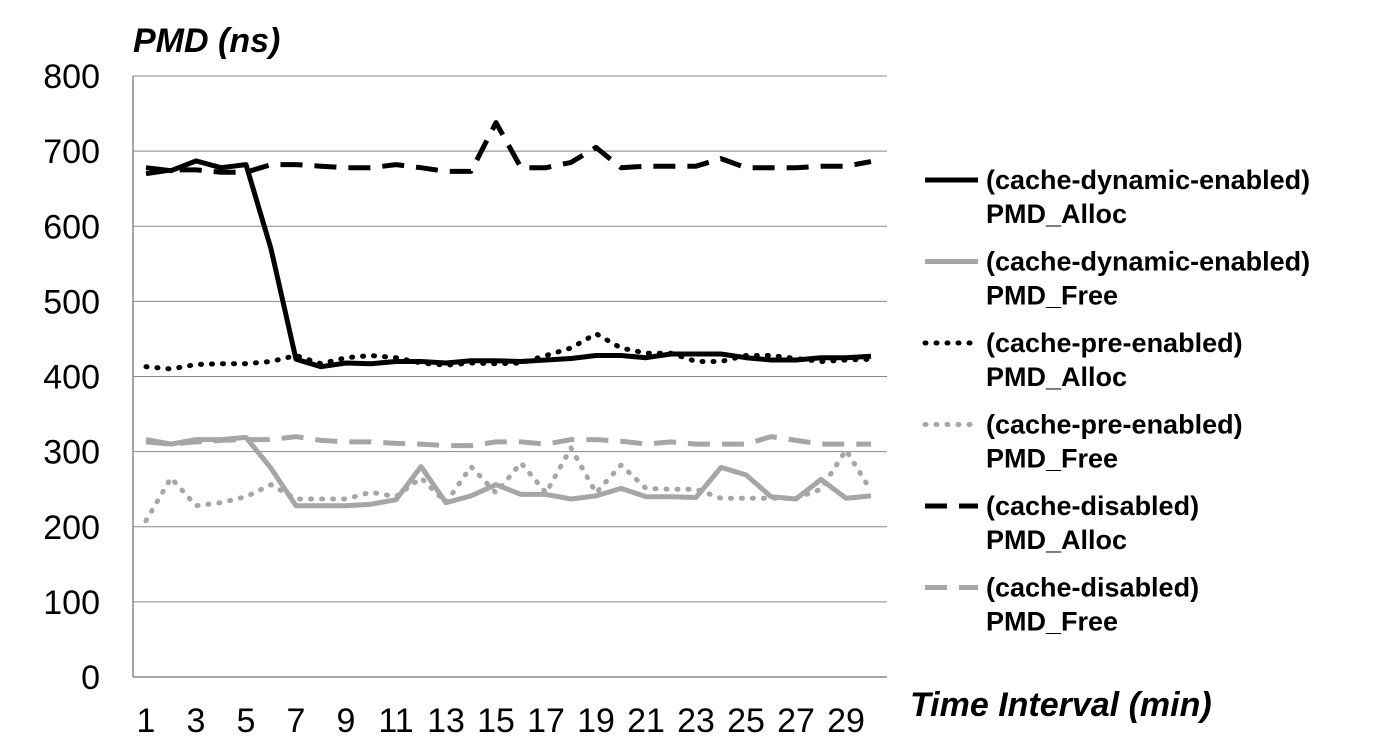 Image resolution: width=1382 pixels, height=755 pixels. Describe the element at coordinates (846, 721) in the screenshot. I see `x-tick-label: 29` at that location.